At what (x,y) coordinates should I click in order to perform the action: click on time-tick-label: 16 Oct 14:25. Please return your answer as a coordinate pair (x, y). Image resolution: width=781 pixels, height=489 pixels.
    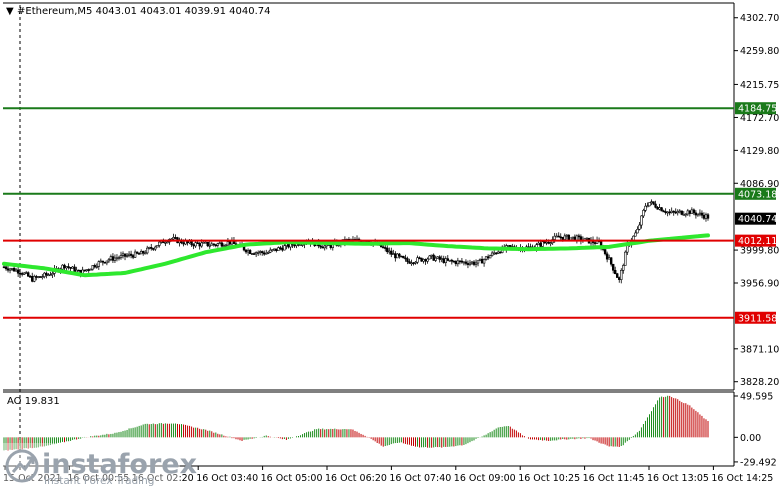
    Looking at the image, I should click on (742, 478).